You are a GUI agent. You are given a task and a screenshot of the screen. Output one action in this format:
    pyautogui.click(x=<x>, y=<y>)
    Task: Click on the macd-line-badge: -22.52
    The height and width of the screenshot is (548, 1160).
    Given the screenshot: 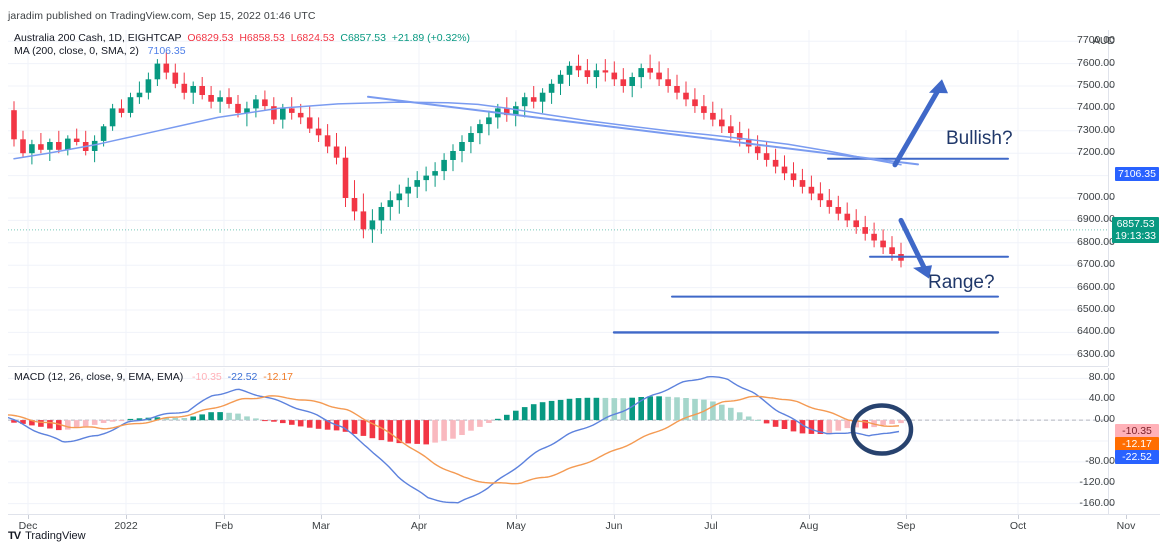 What is the action you would take?
    pyautogui.click(x=1137, y=457)
    